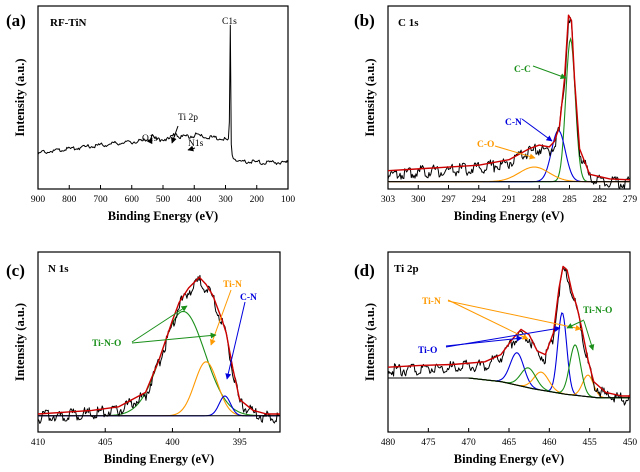 The image size is (640, 472). I want to click on series-background, so click(509, 388).